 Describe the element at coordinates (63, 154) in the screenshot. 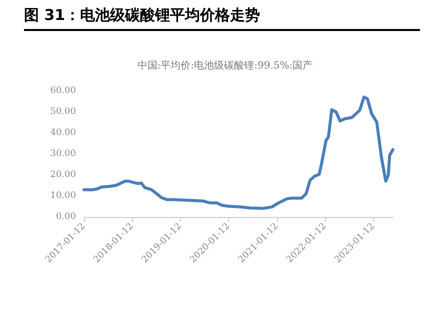

I see `y-tick-label: 30.00` at that location.